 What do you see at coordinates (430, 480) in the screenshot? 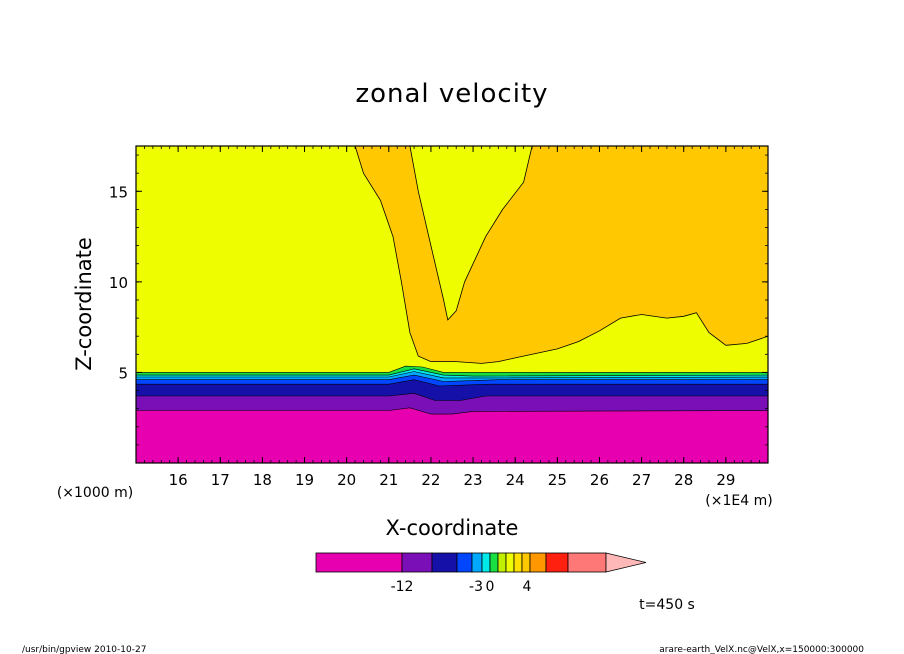
I see `x-tick-label: 22` at bounding box center [430, 480].